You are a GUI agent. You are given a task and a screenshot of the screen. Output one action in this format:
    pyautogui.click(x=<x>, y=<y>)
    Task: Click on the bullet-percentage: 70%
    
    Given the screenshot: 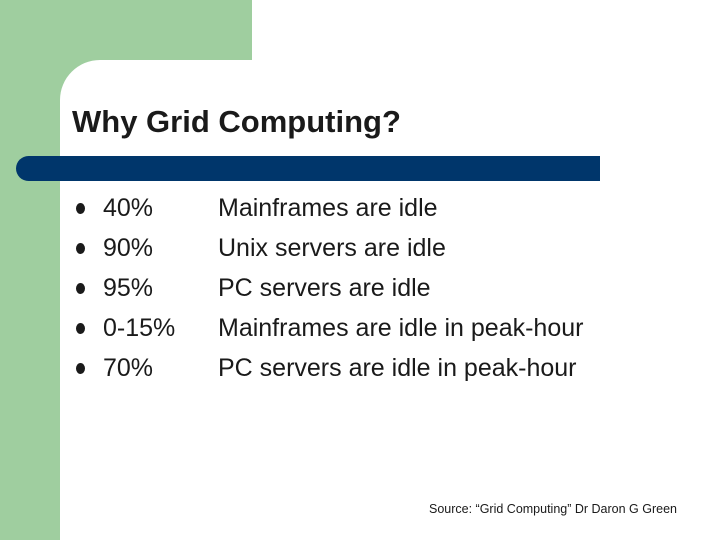 What is the action you would take?
    pyautogui.click(x=128, y=368)
    